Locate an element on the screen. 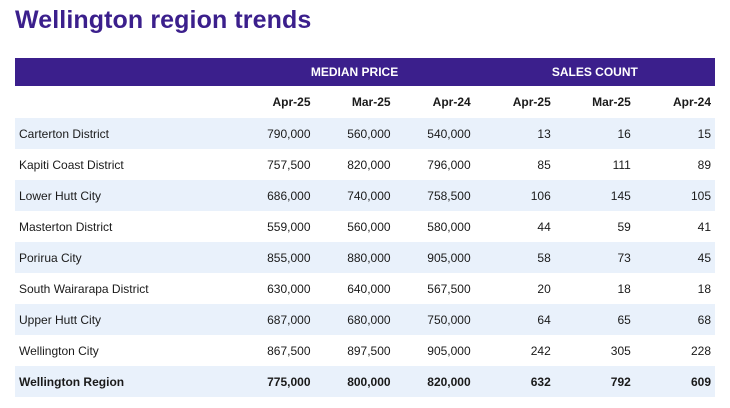  header-spacer is located at coordinates (125, 72).